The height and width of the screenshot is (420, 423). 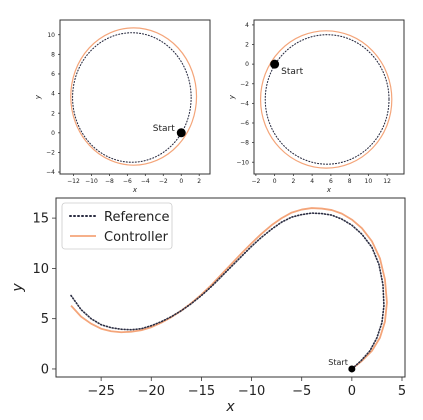 I want to click on x-tick-label: −20, so click(x=151, y=391).